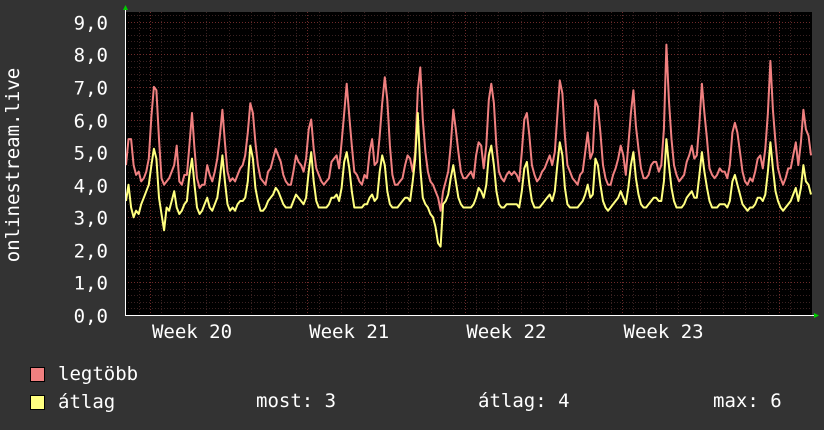 This screenshot has width=824, height=430. I want to click on y-tick-label: 7,0, so click(91, 89).